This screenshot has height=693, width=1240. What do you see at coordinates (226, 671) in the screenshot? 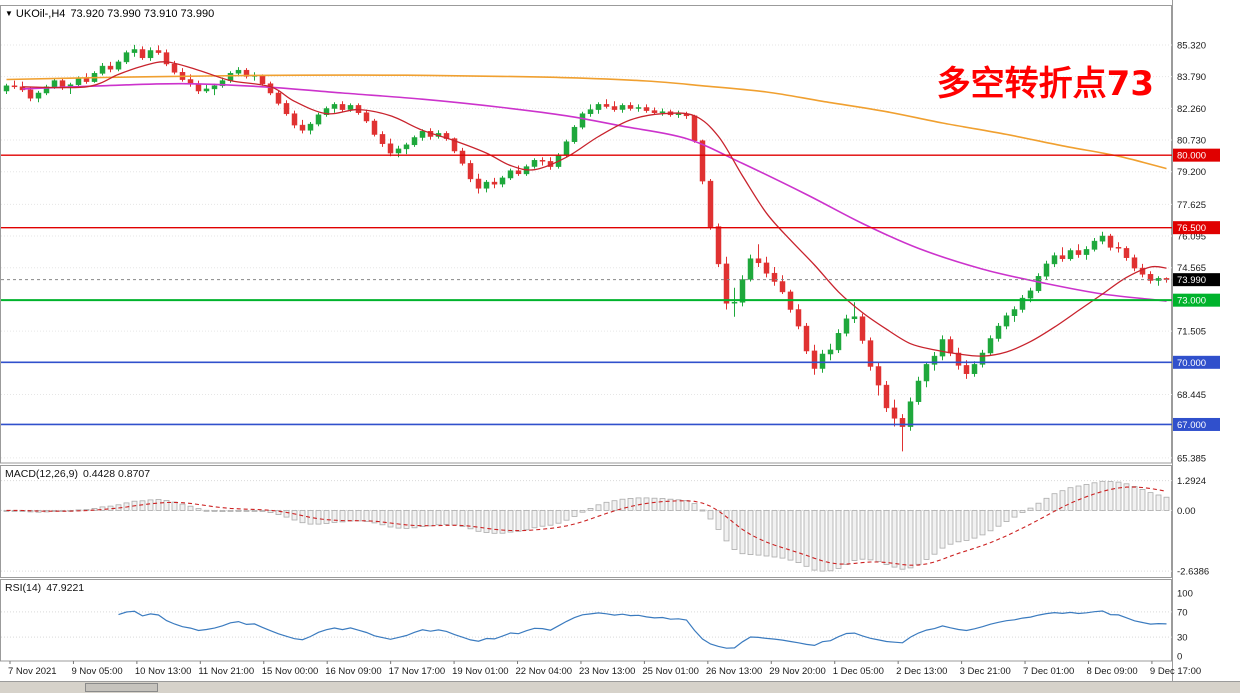
I see `svg-text: 11 Nov 21:00` at bounding box center [226, 671].